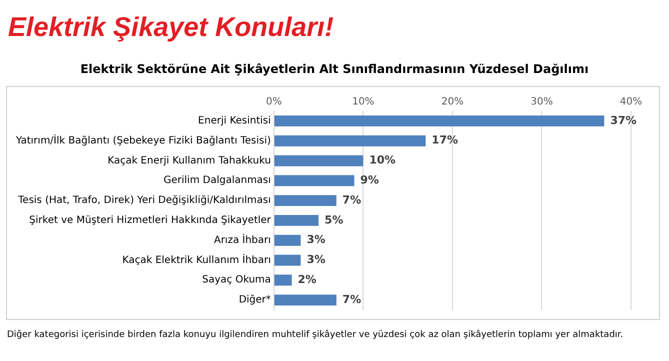 The width and height of the screenshot is (669, 361). Describe the element at coordinates (369, 180) in the screenshot. I see `data-label: 9%` at that location.